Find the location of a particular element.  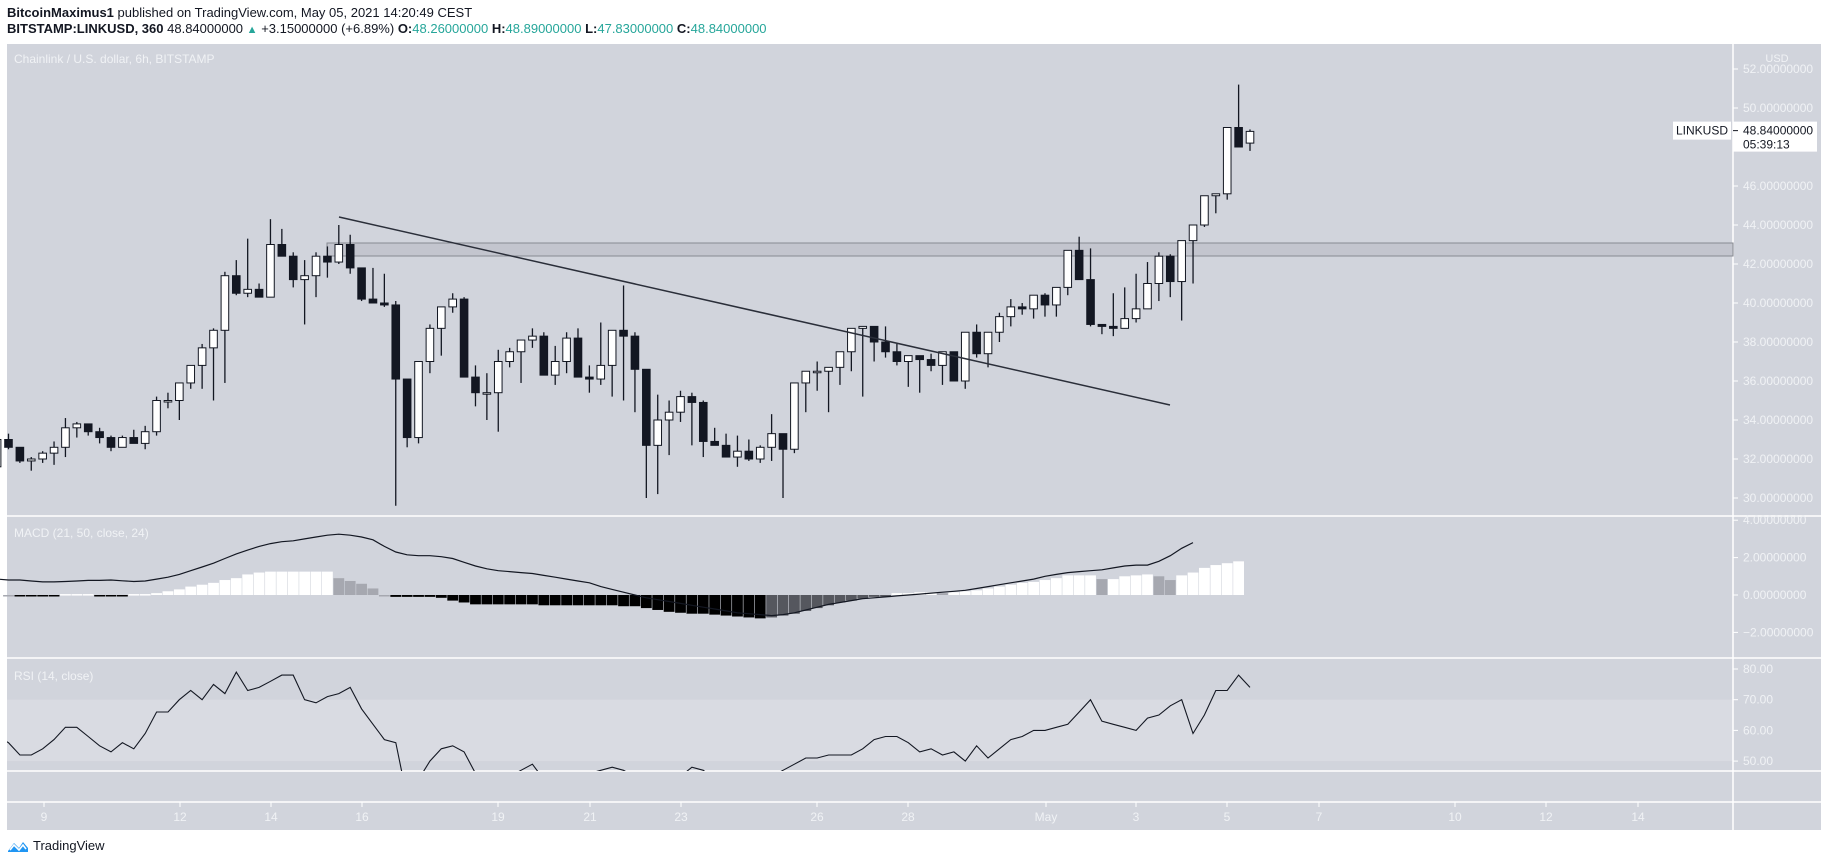

descending-trendline is located at coordinates (754, 311).